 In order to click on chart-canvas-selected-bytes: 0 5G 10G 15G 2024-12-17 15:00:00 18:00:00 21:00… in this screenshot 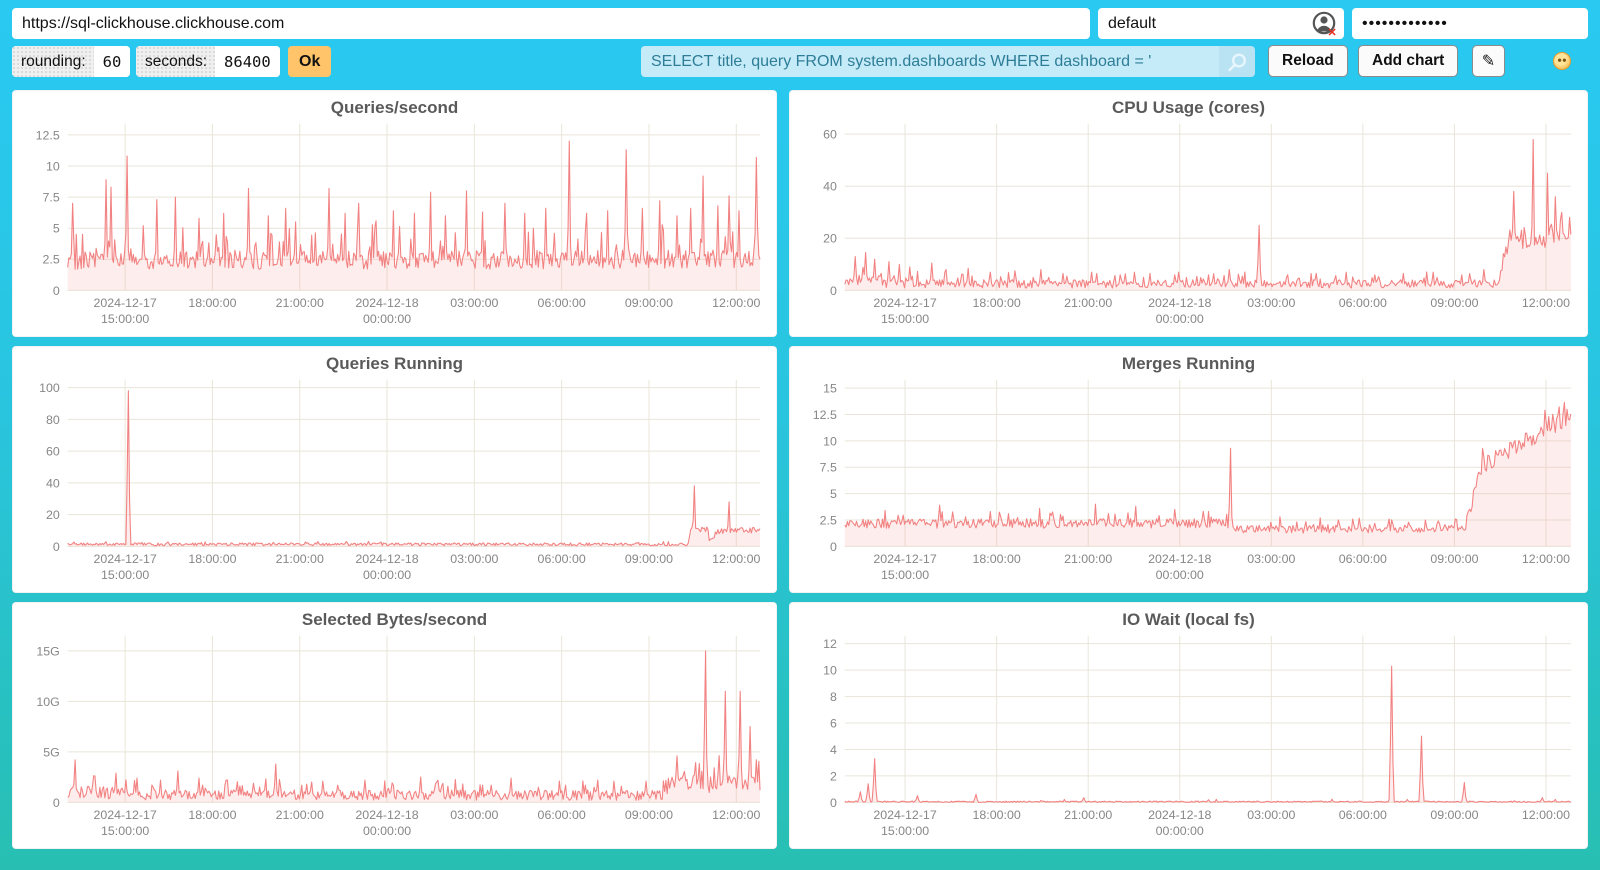, I will do `click(394, 725)`.